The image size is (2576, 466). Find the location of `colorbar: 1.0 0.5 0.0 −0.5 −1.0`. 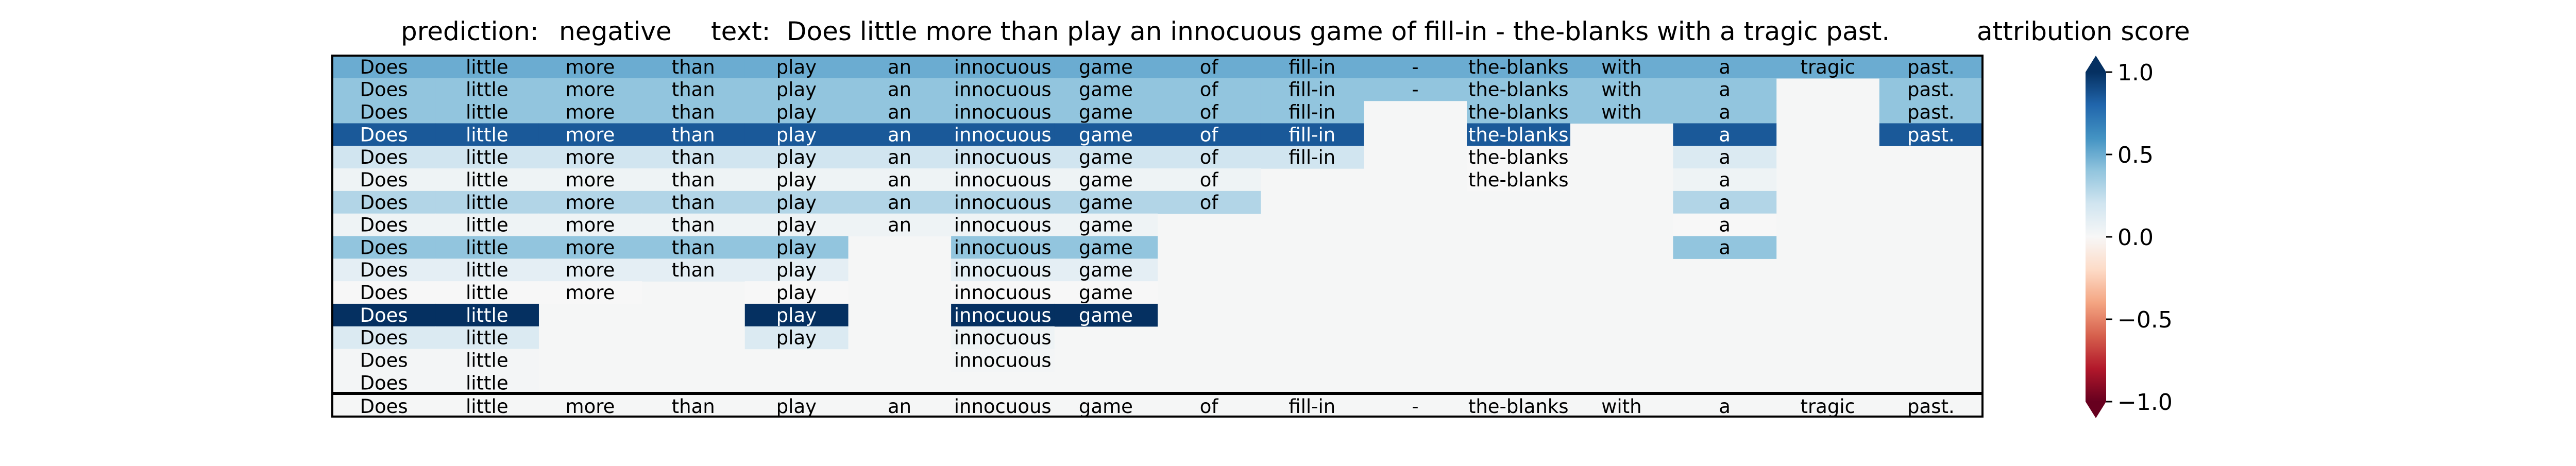

colorbar: 1.0 0.5 0.0 −0.5 −1.0 is located at coordinates (2129, 237).